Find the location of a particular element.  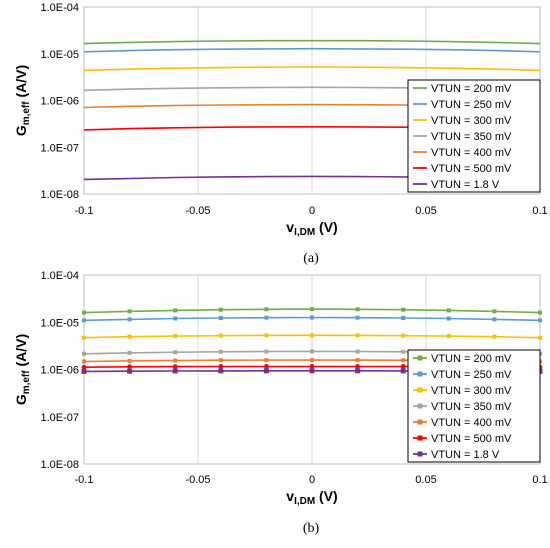

legend-box is located at coordinates (474, 136).